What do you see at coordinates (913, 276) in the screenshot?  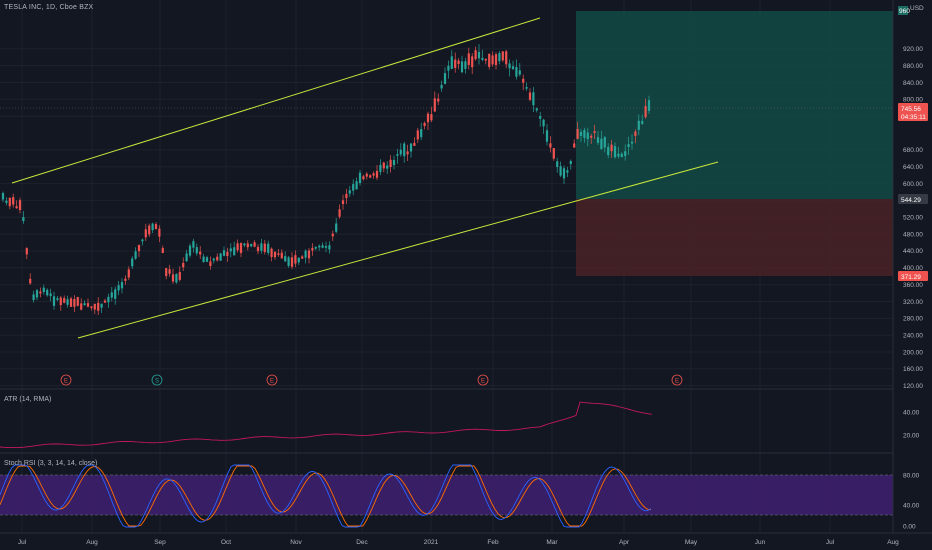 I see `stop-badge: 371.29` at bounding box center [913, 276].